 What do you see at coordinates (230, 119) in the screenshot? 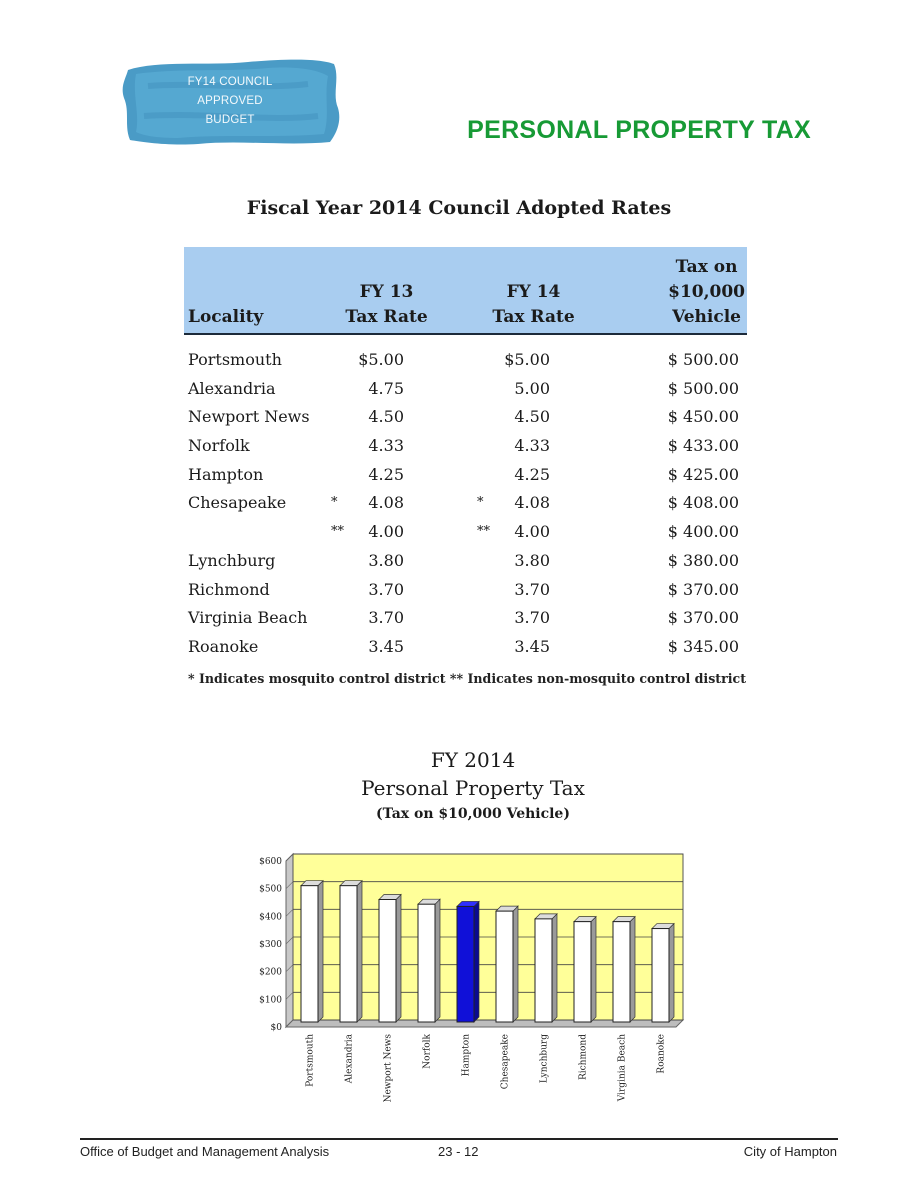
I see `badge-line-3: BUDGET` at bounding box center [230, 119].